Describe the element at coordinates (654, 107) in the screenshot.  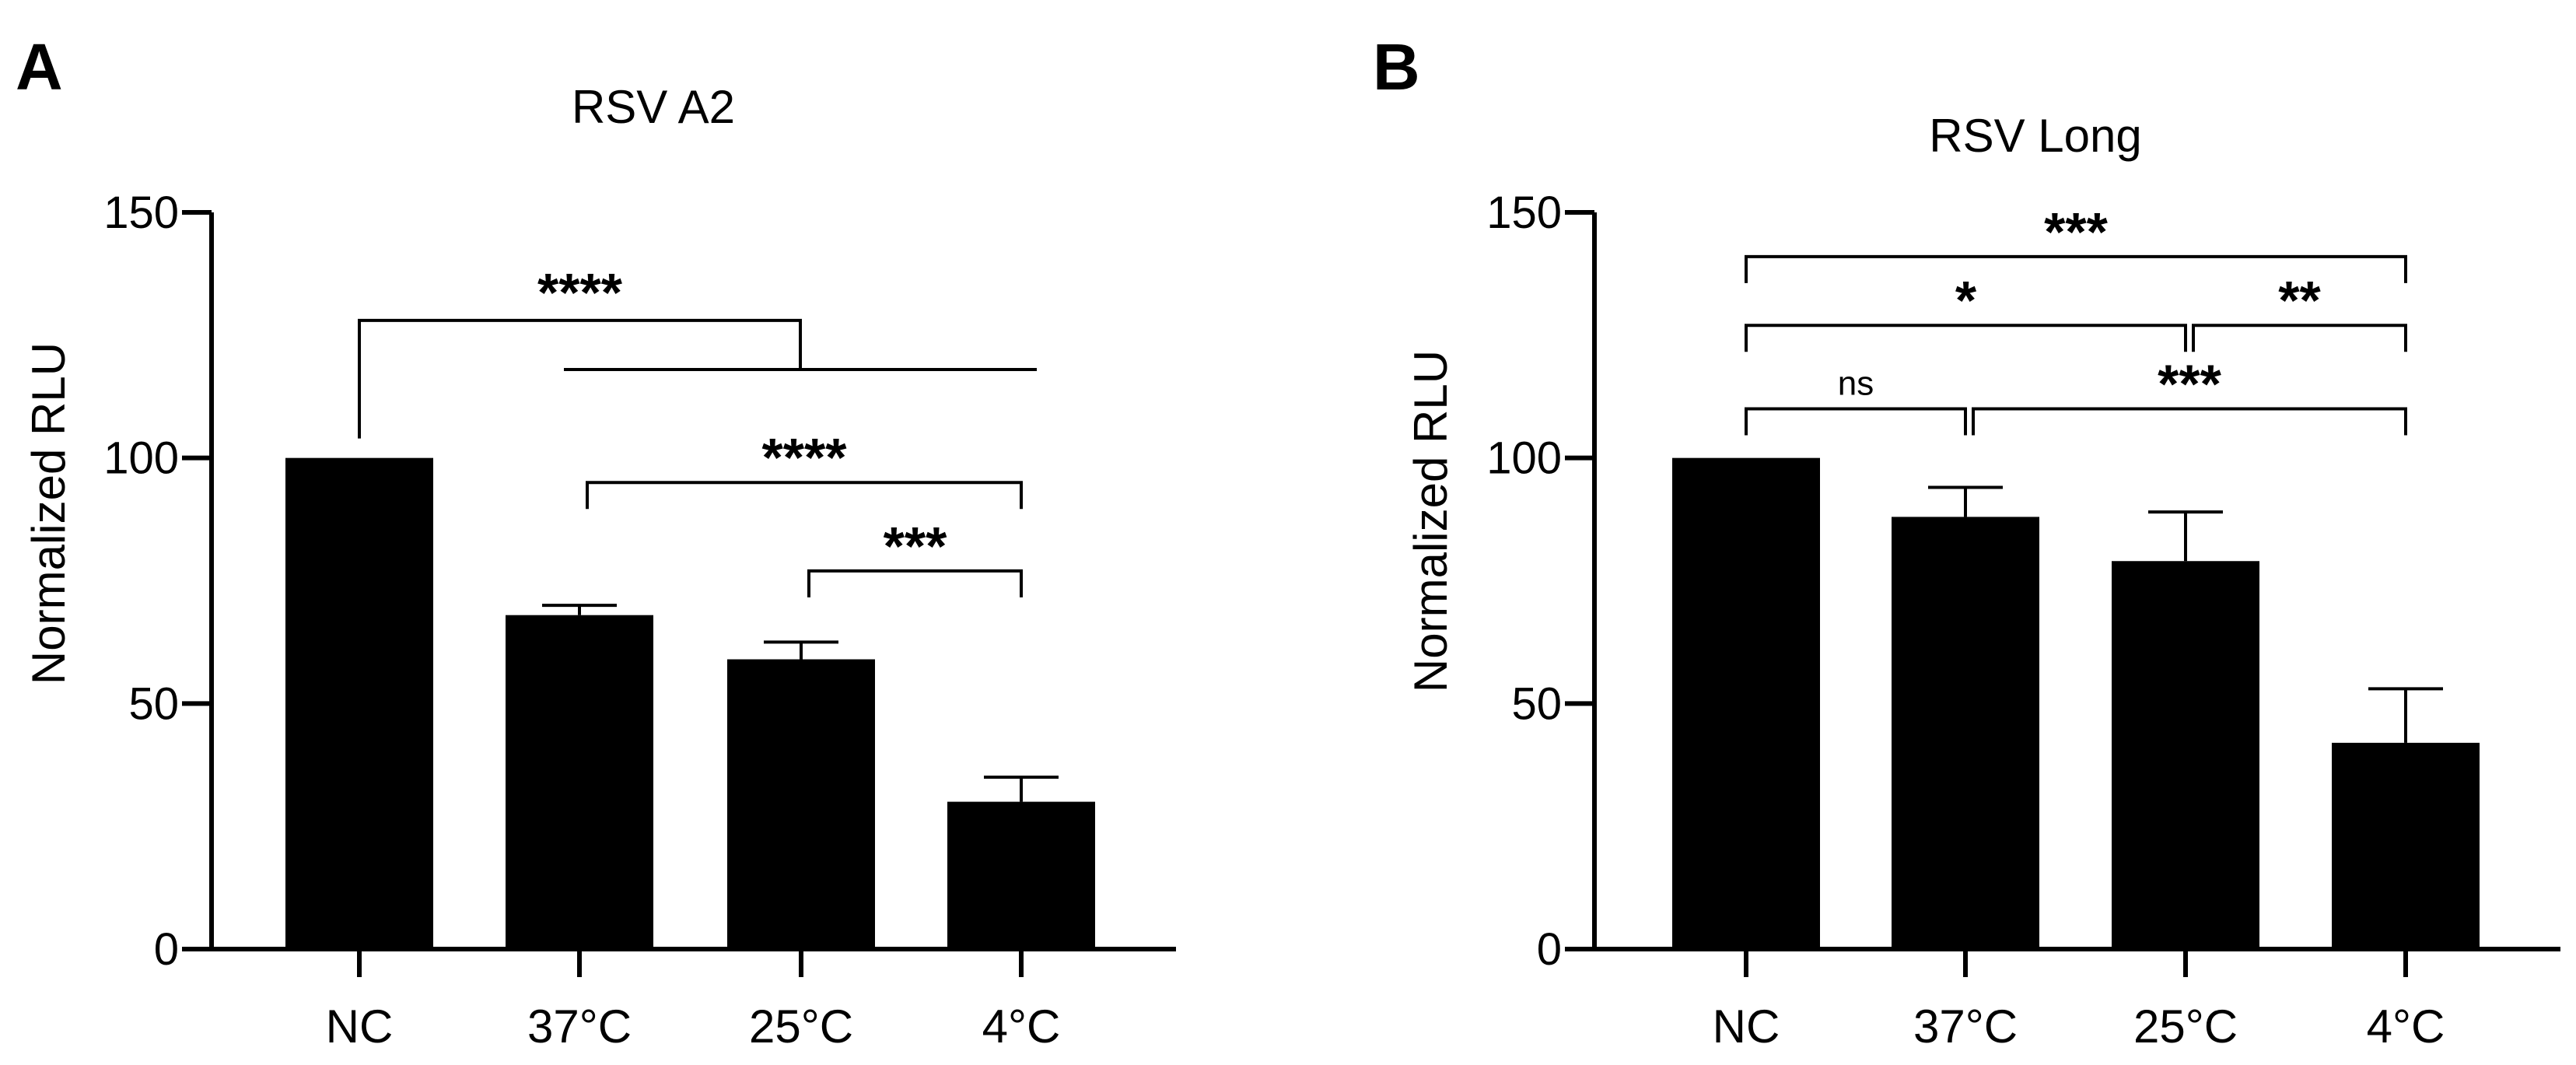
I see `panel-a-title: RSV A2` at that location.